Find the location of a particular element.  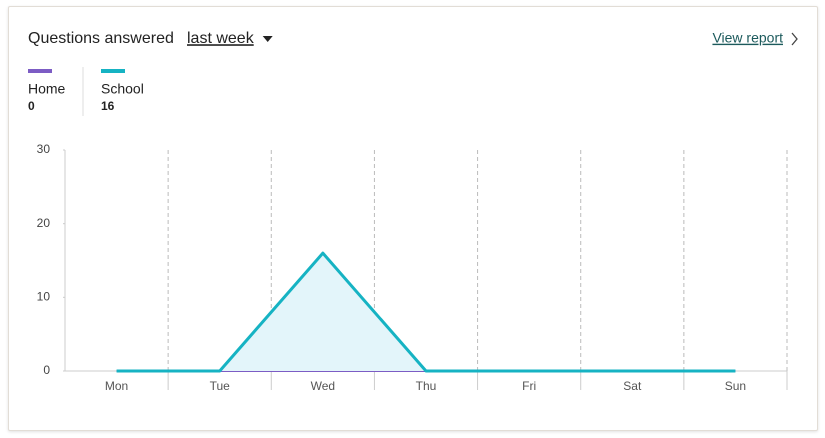

chevron is located at coordinates (794, 39).